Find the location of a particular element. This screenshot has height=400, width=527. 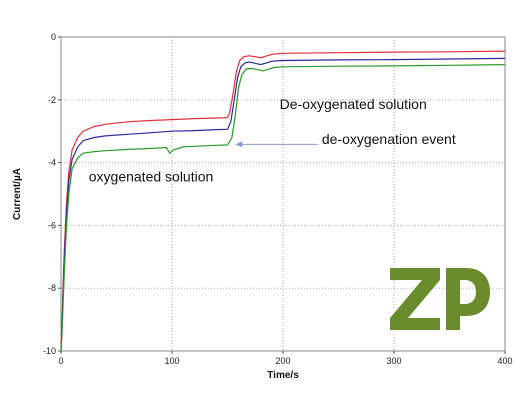

y-tick-label: 0 is located at coordinates (53, 37).